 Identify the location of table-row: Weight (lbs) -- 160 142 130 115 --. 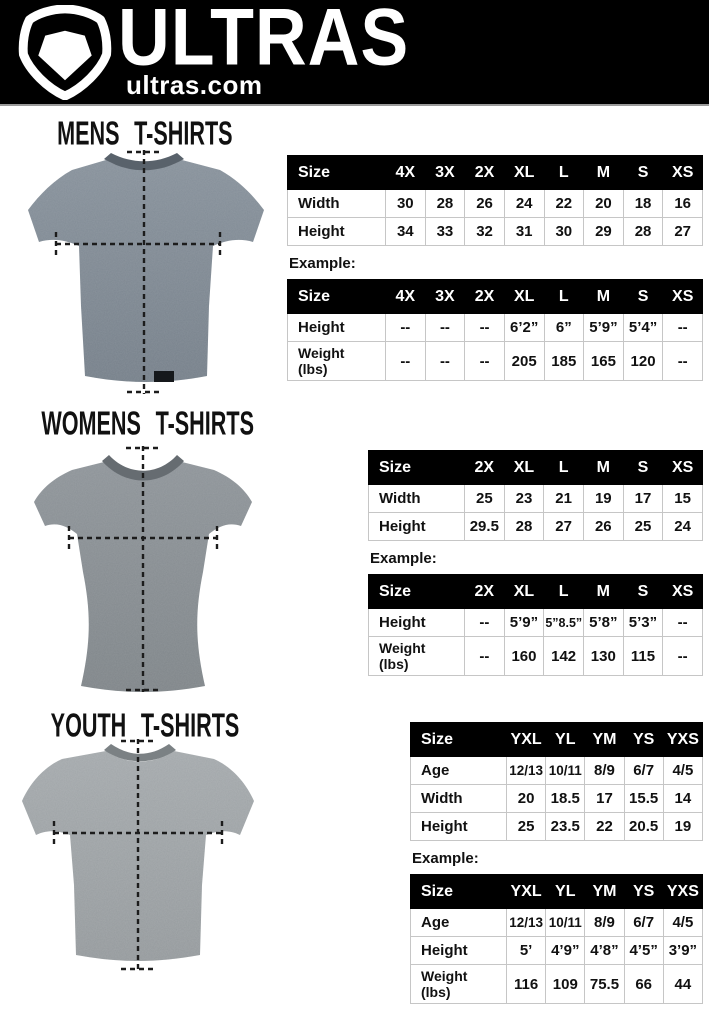
(535, 656).